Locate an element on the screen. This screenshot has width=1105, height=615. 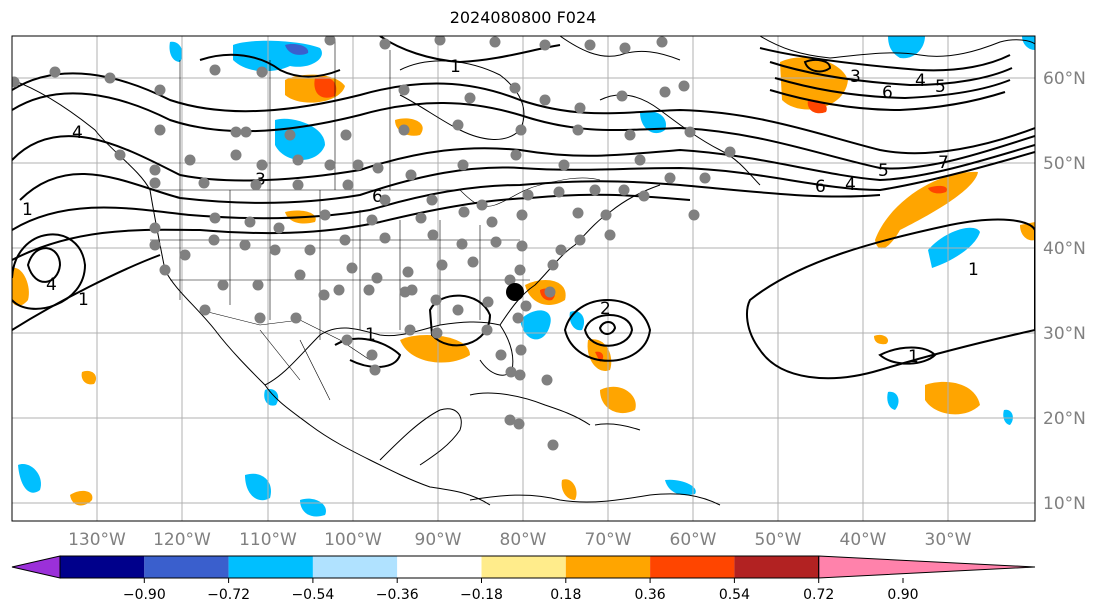
lon-label: 60°W is located at coordinates (693, 540).